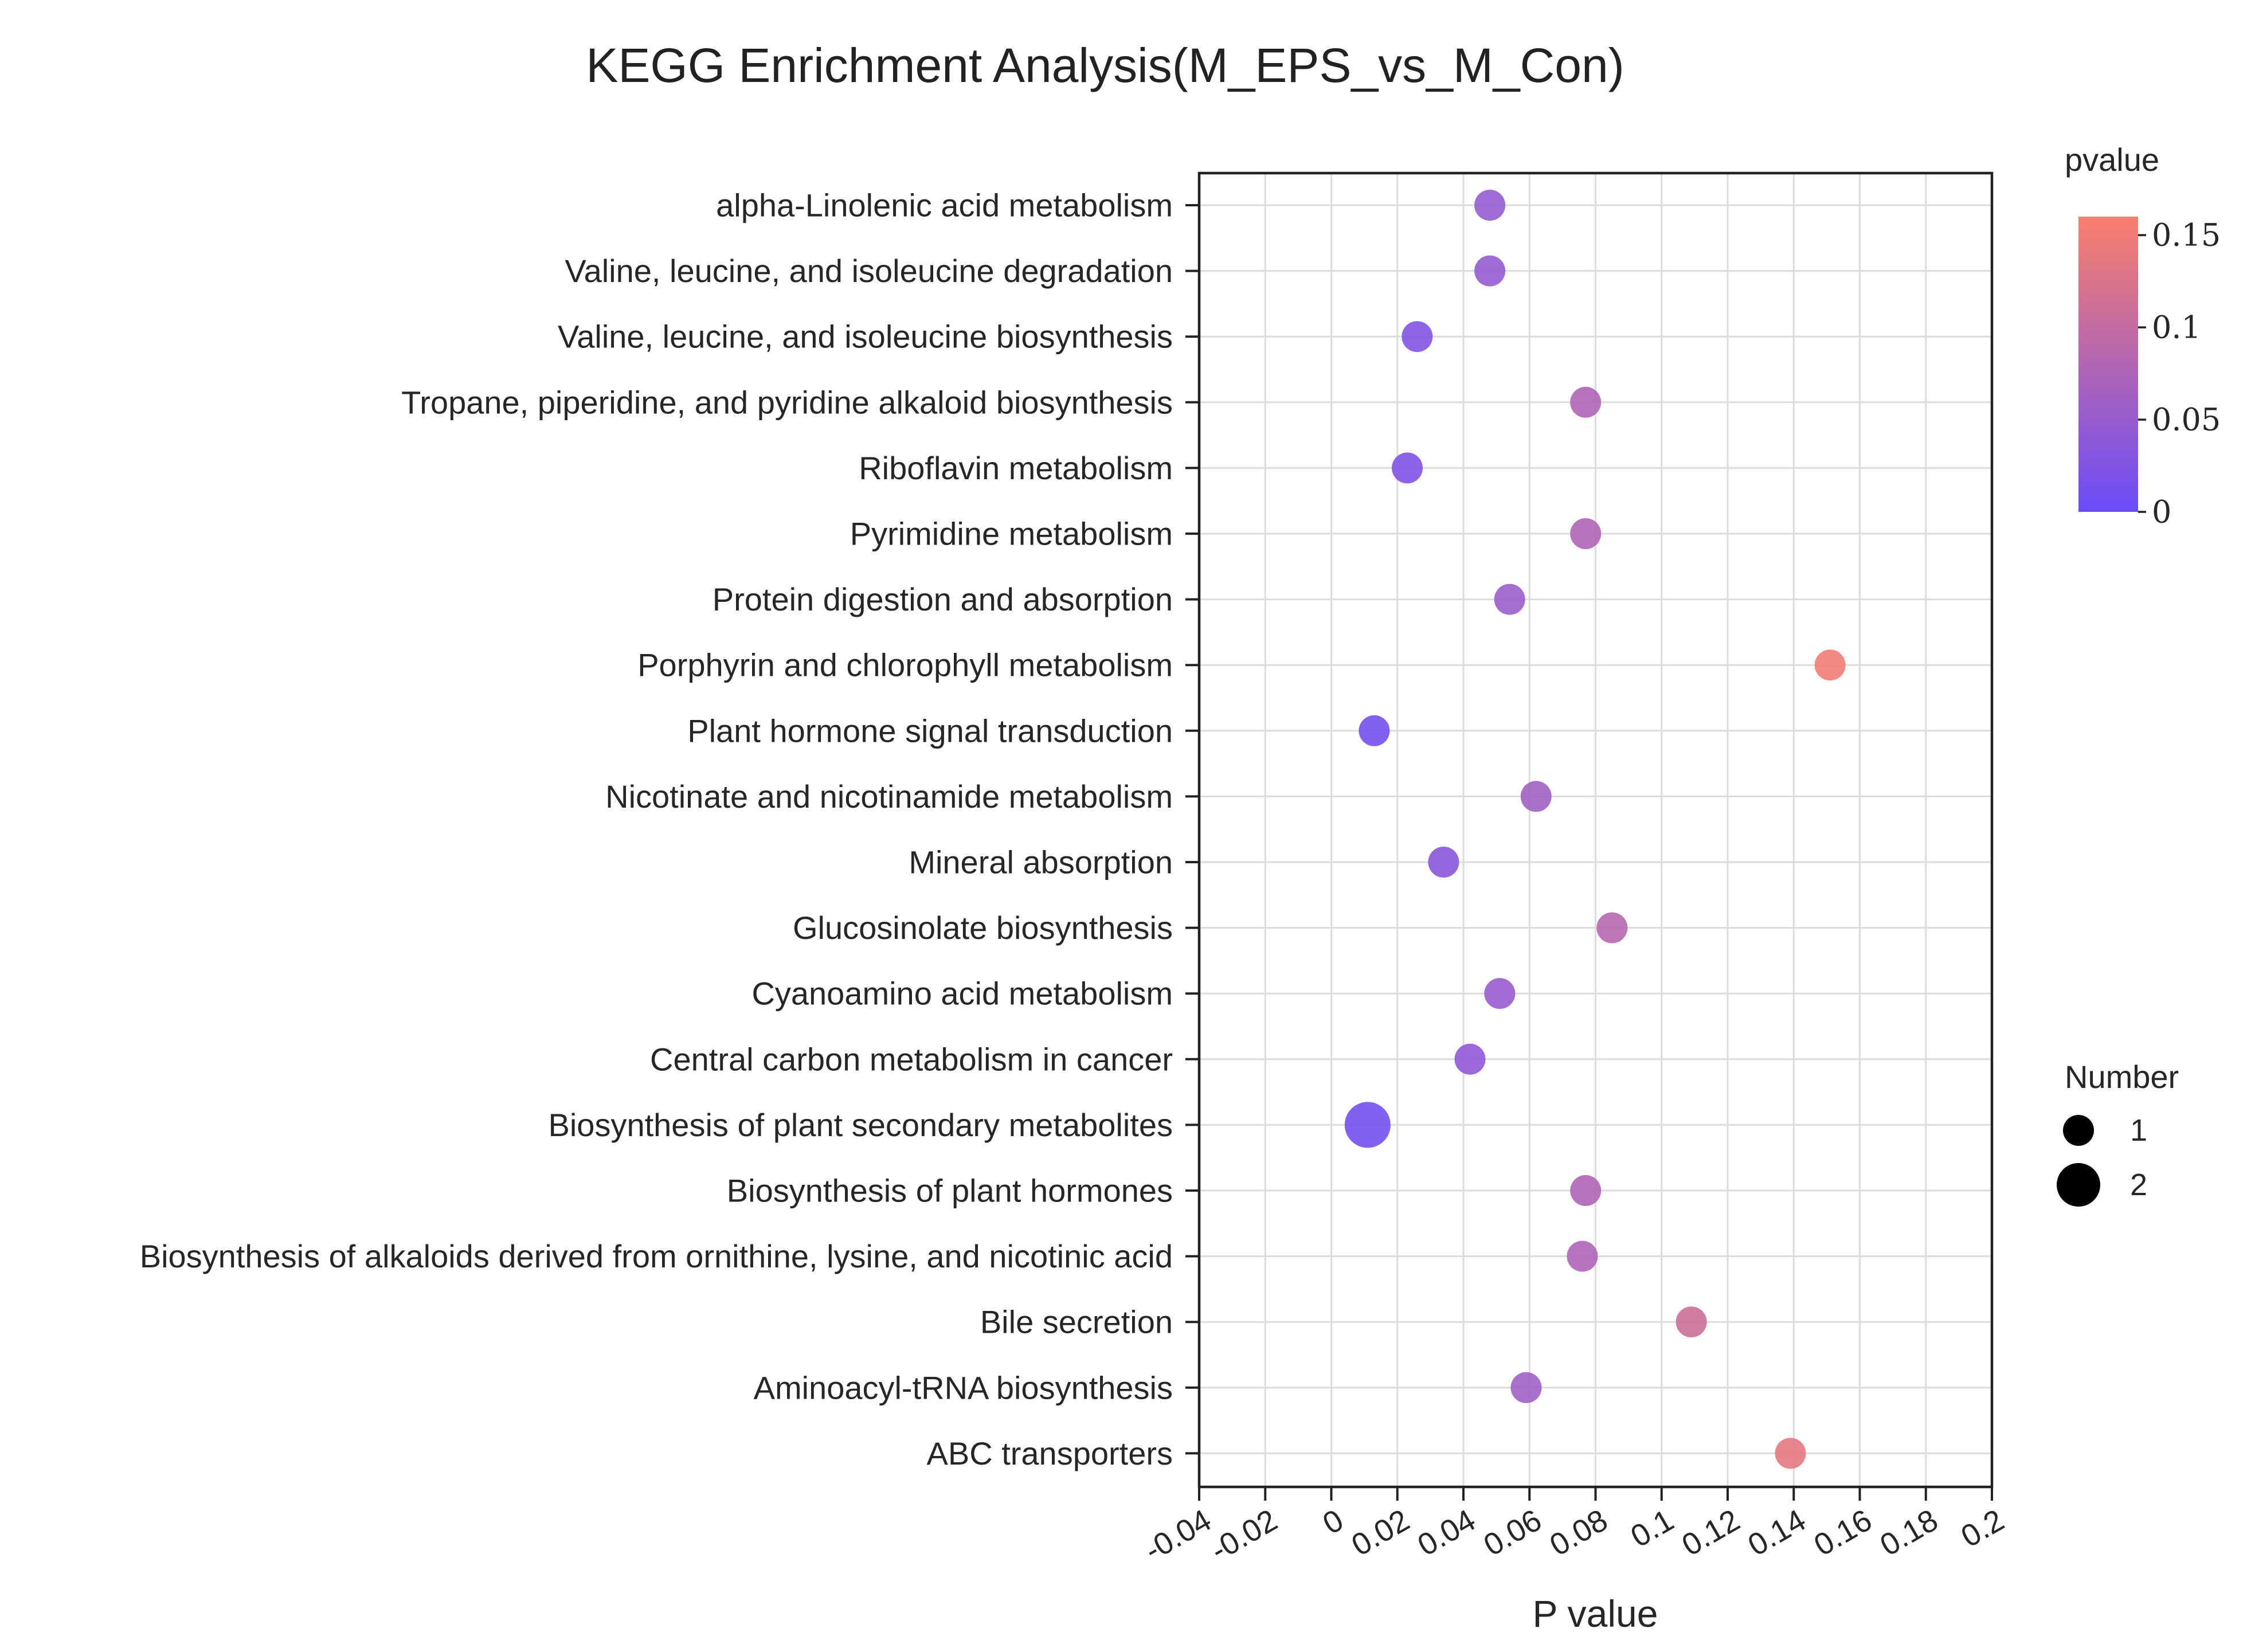  Describe the element at coordinates (2161, 512) in the screenshot. I see `color-legend-tick-label: 0` at that location.